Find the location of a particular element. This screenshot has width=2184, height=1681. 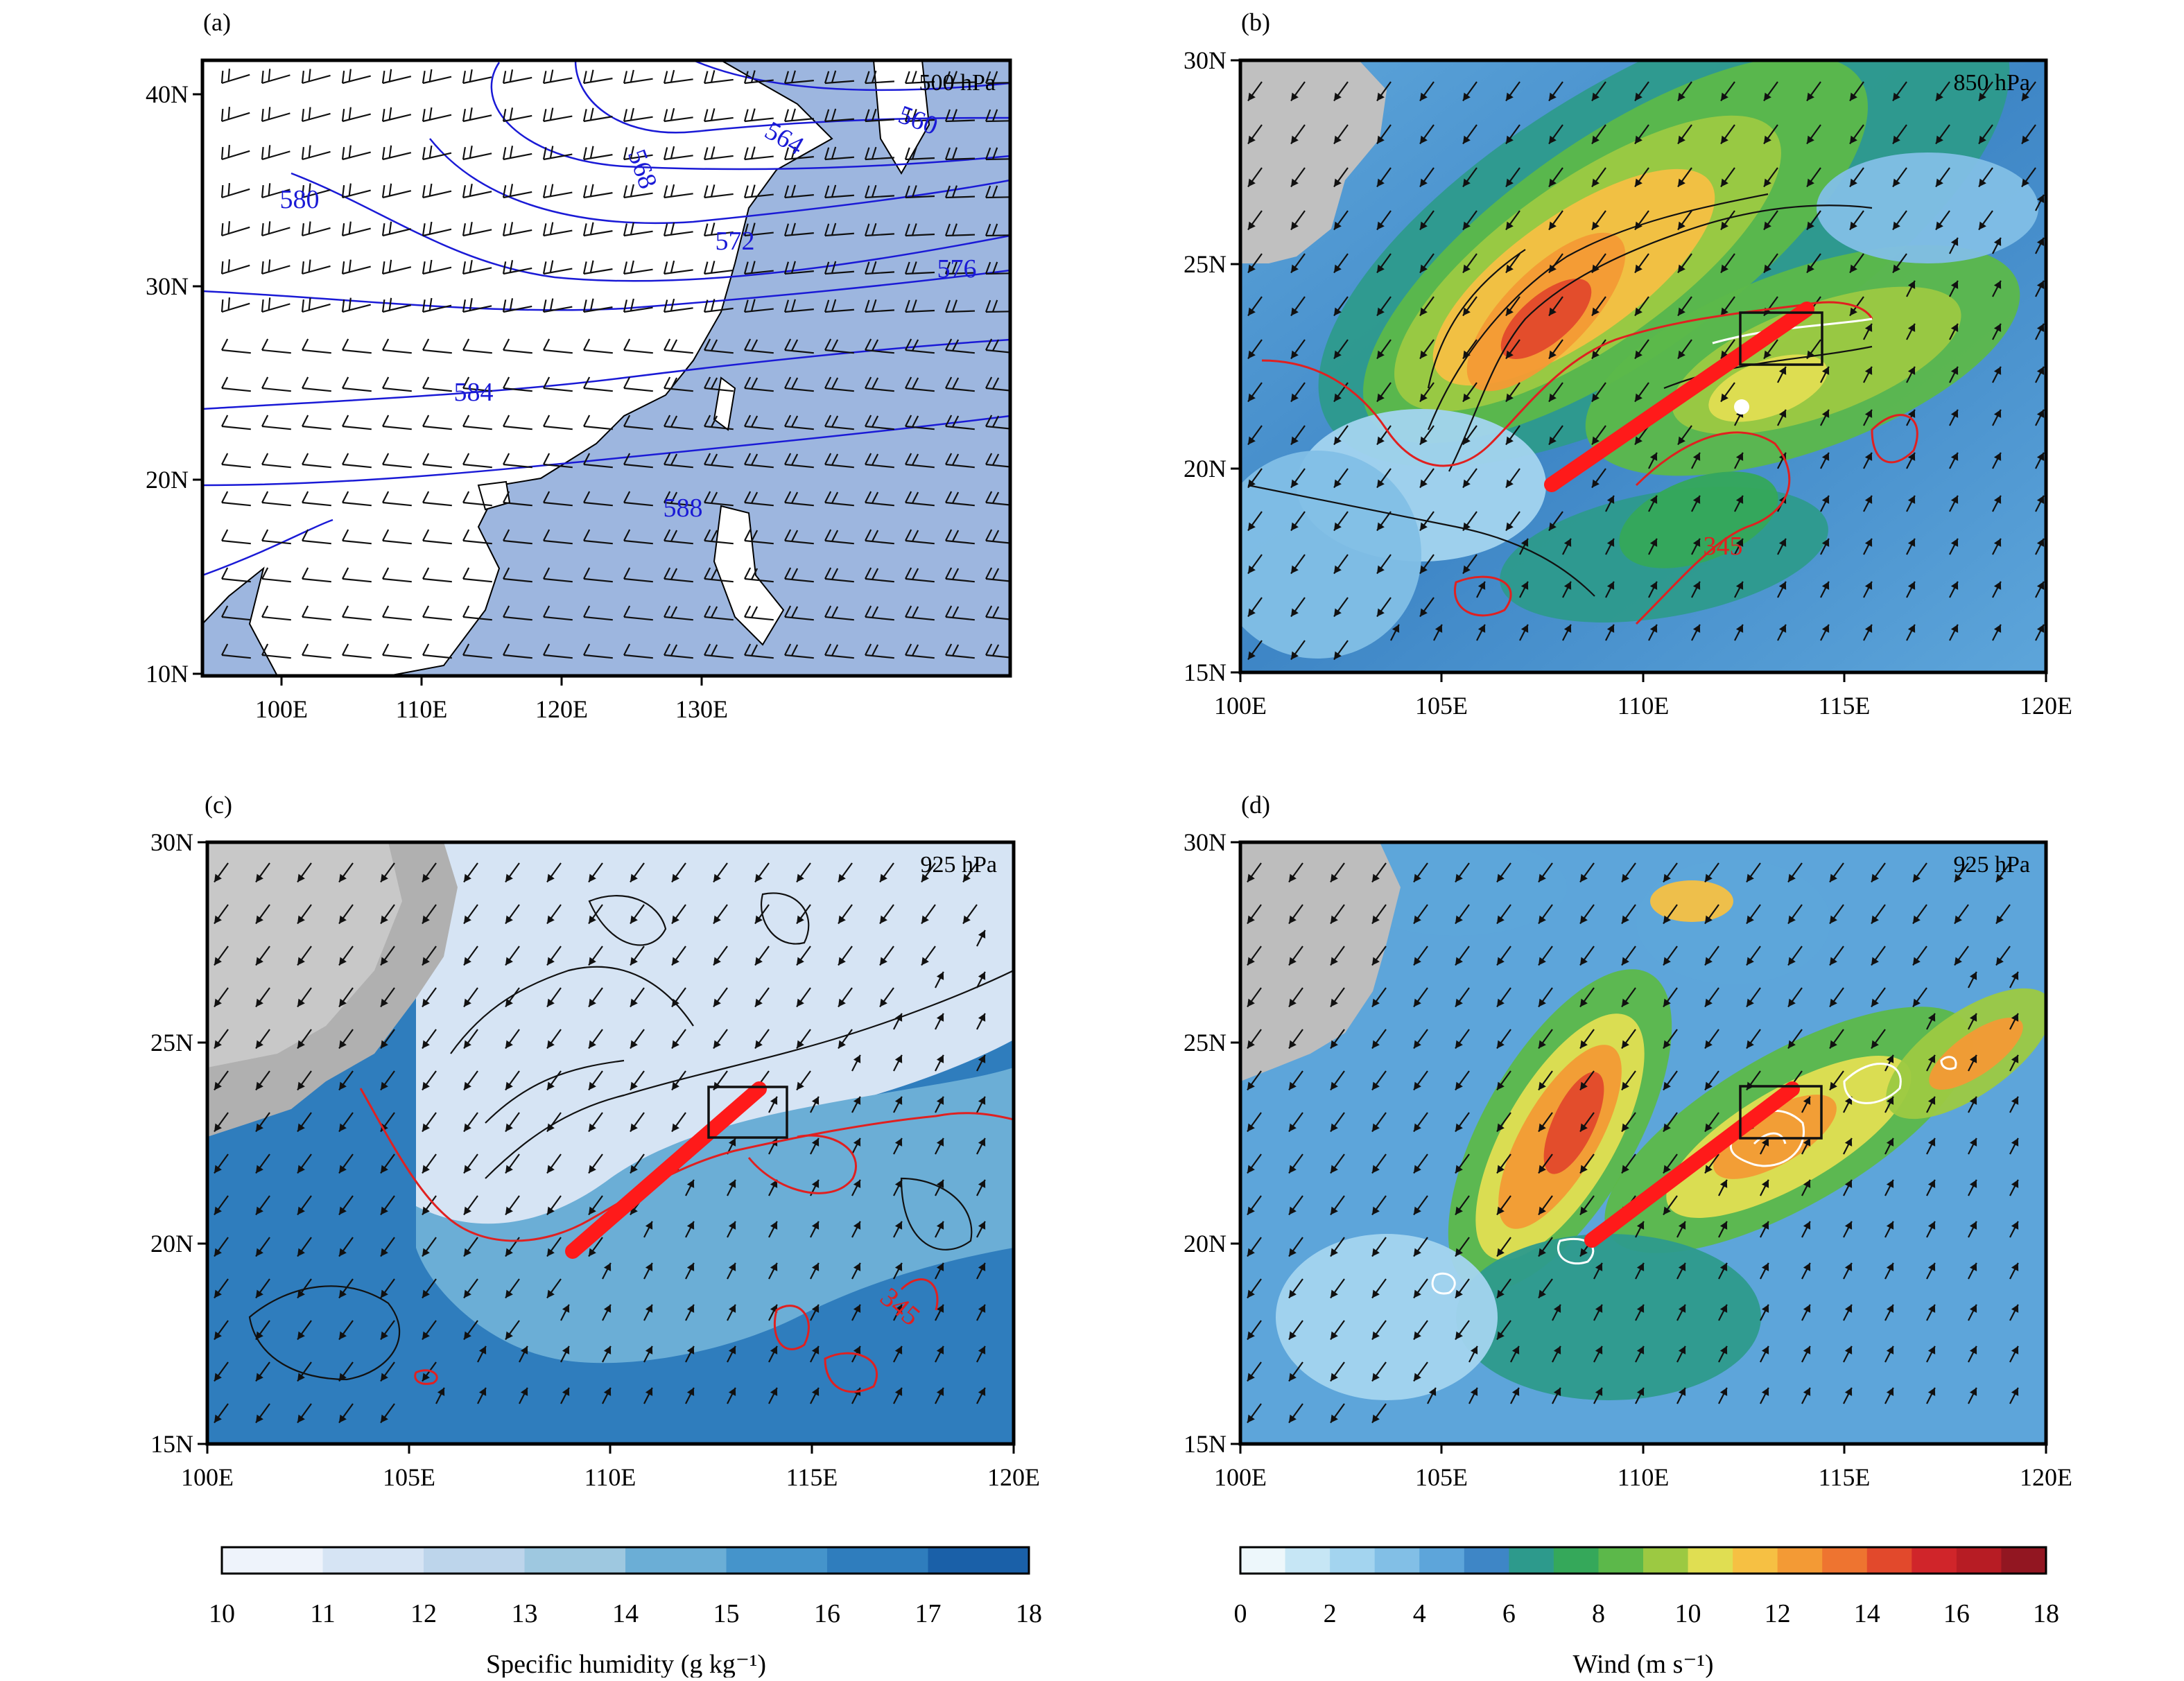

humidity-contours is located at coordinates (631, 1136).